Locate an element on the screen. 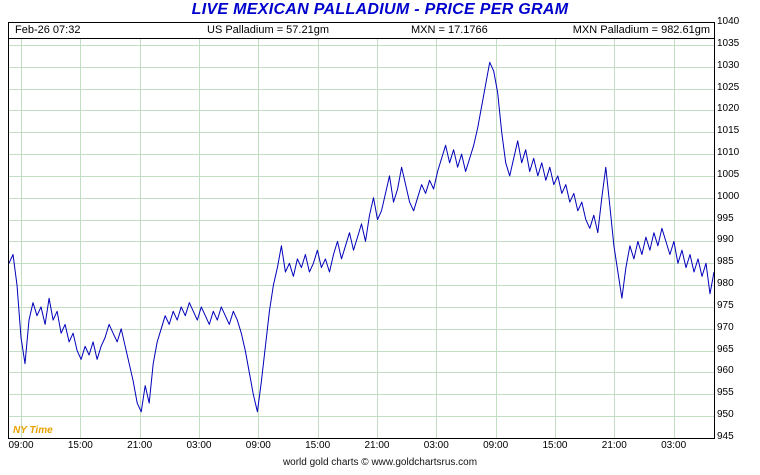 Image resolution: width=760 pixels, height=475 pixels. y-tick-label: 985 is located at coordinates (725, 262).